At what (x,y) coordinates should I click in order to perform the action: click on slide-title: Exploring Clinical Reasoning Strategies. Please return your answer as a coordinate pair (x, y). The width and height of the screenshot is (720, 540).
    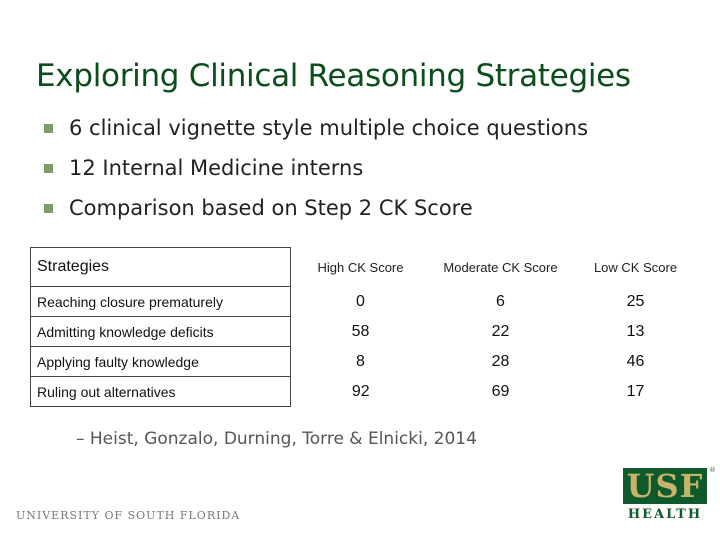
    Looking at the image, I should click on (333, 76).